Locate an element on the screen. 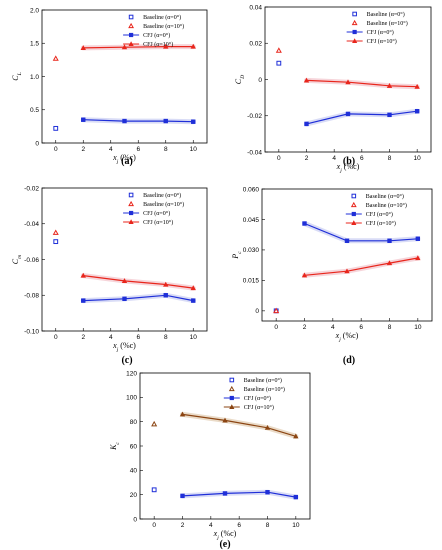 This screenshot has height=550, width=442. x-tick-label: 4 is located at coordinates (333, 327).